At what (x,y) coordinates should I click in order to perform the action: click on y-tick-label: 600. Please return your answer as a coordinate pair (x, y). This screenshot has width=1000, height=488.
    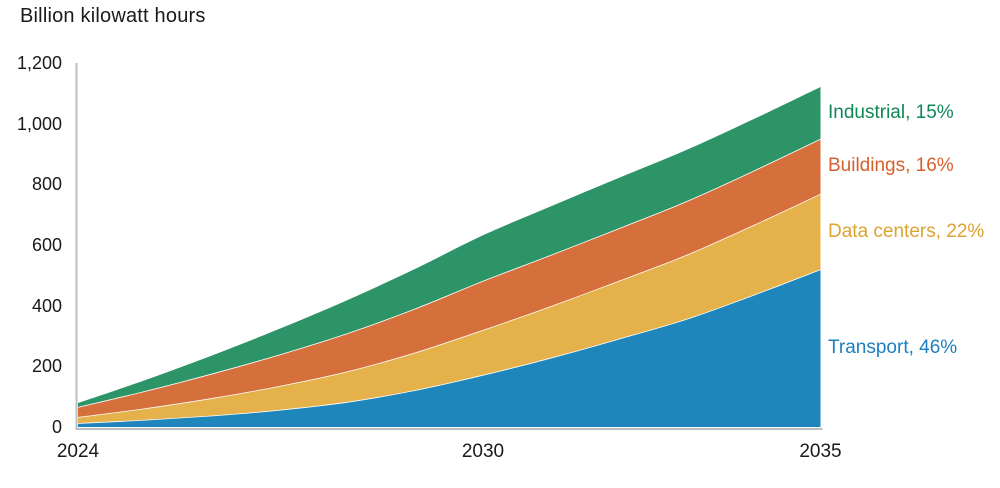
    Looking at the image, I should click on (46, 245).